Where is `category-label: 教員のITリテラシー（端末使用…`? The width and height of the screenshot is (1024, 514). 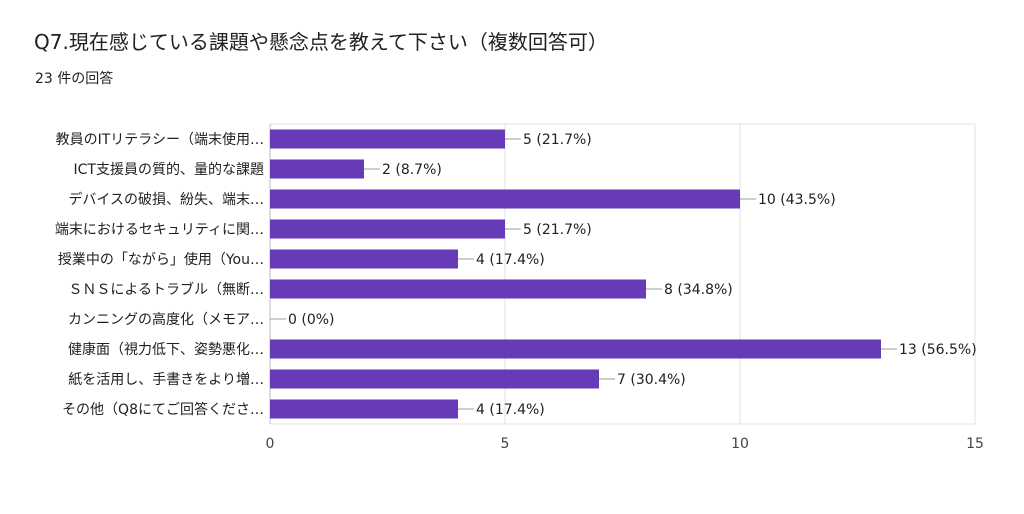 category-label: 教員のITリテラシー（端末使用… is located at coordinates (160, 139).